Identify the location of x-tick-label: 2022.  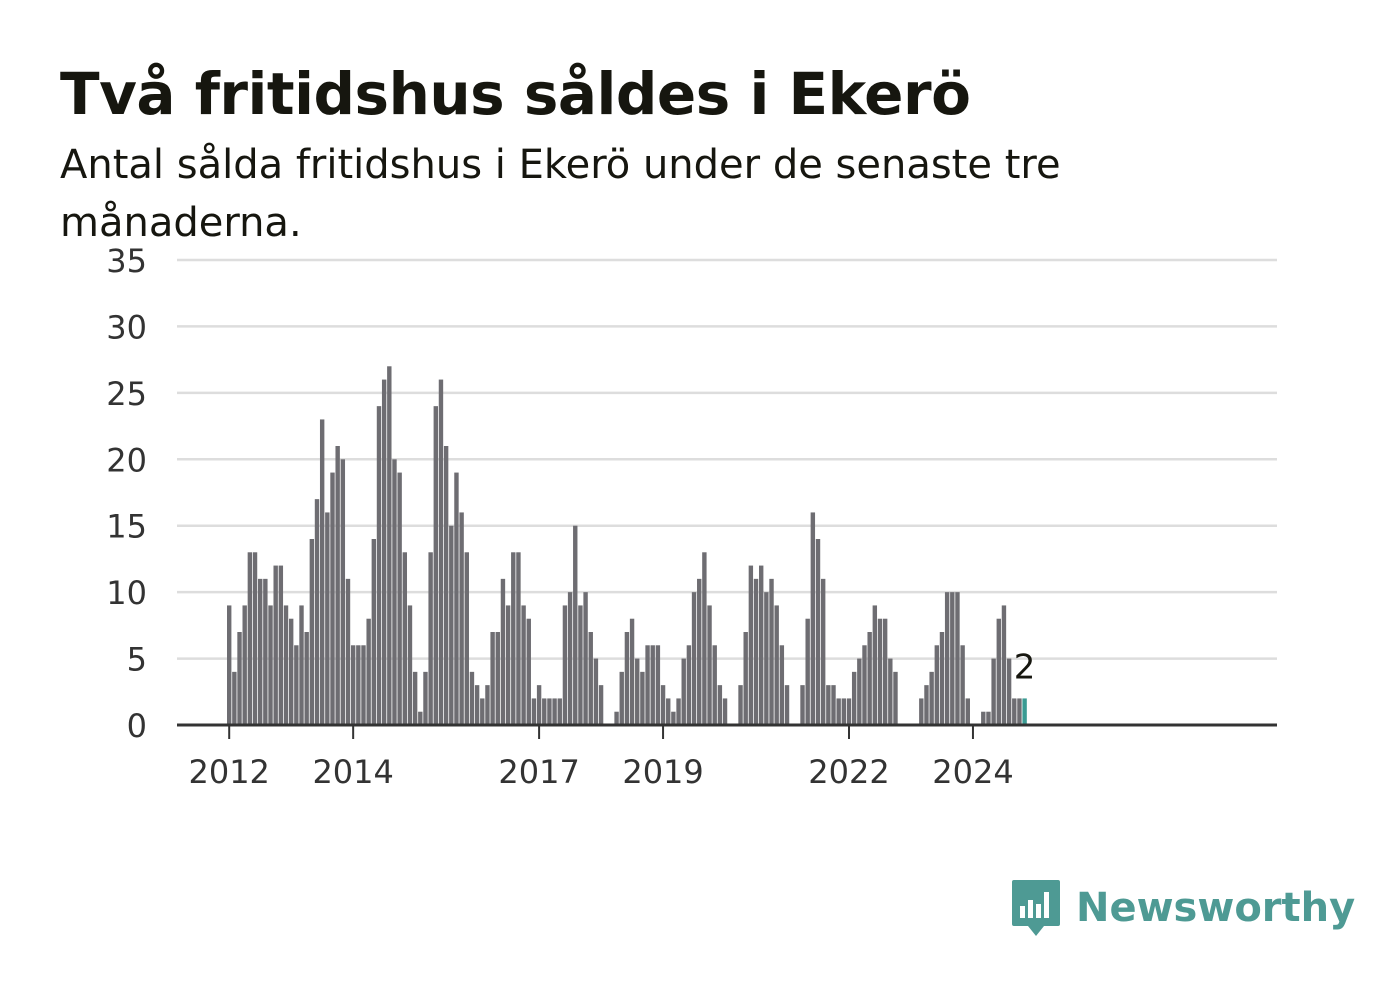
(848, 772).